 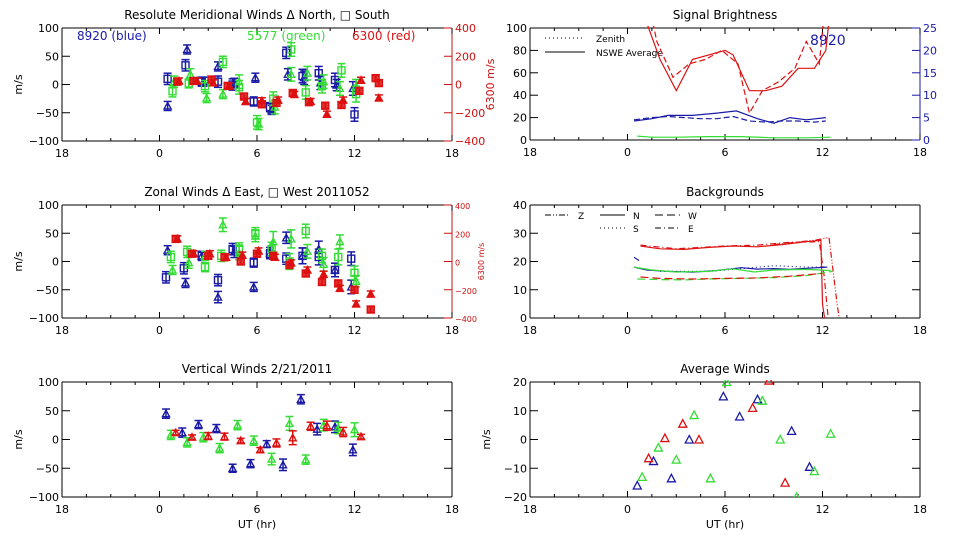 What do you see at coordinates (44, 497) in the screenshot?
I see `y-tick-label: −100` at bounding box center [44, 497].